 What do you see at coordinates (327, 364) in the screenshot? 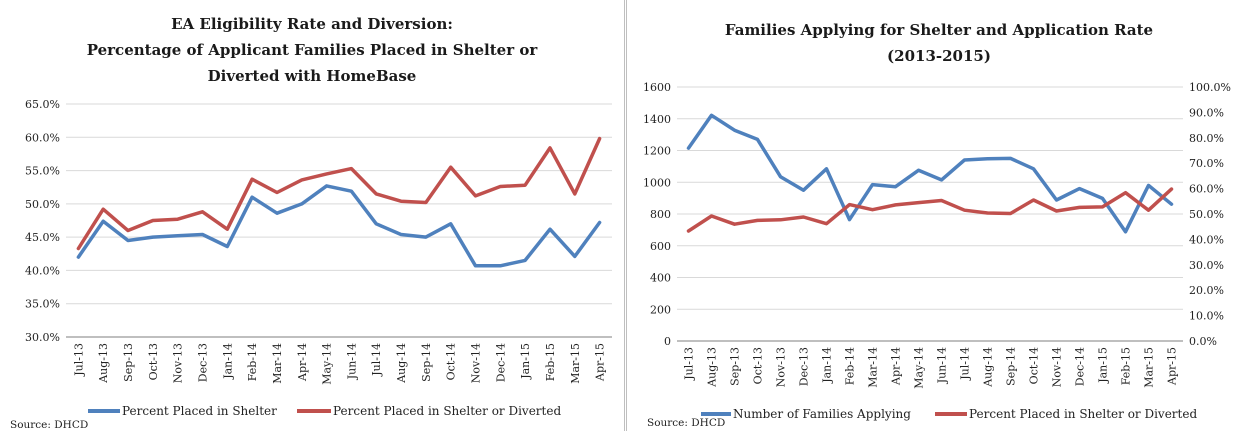
I see `left-x-tick-label: May-14` at bounding box center [327, 364].